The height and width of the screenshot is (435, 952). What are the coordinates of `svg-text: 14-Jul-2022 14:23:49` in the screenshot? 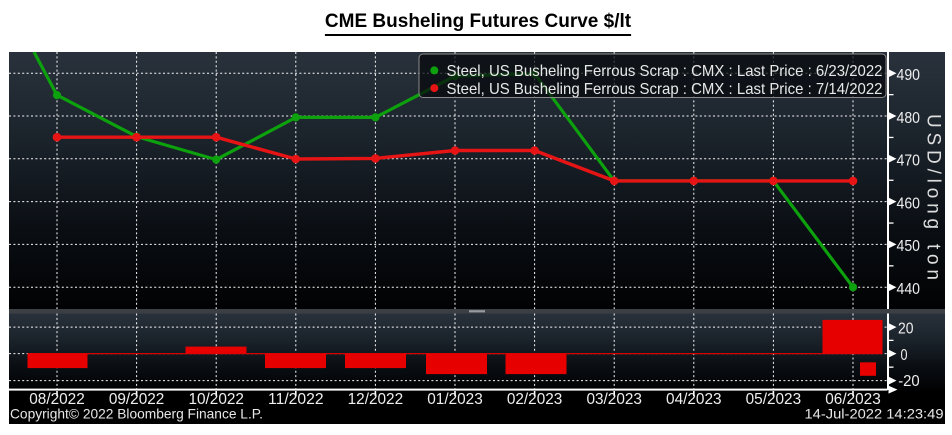 It's located at (874, 414).